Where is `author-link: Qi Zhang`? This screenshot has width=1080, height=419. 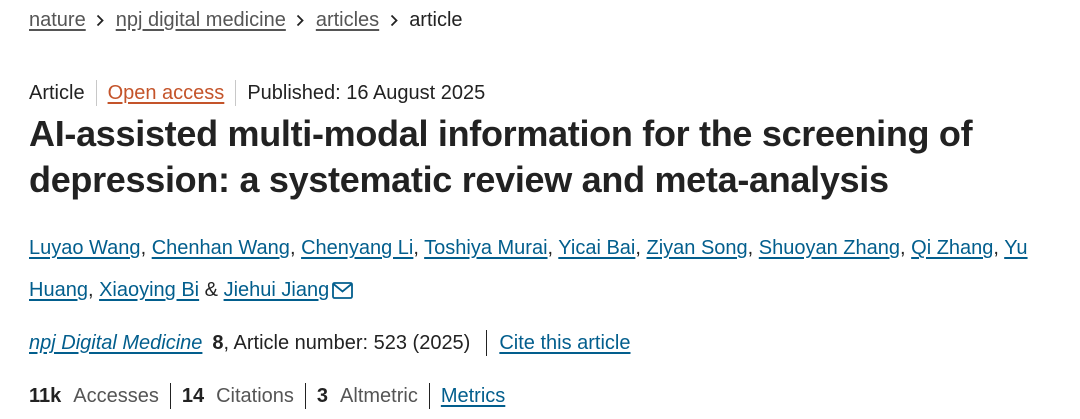
author-link: Qi Zhang is located at coordinates (952, 248).